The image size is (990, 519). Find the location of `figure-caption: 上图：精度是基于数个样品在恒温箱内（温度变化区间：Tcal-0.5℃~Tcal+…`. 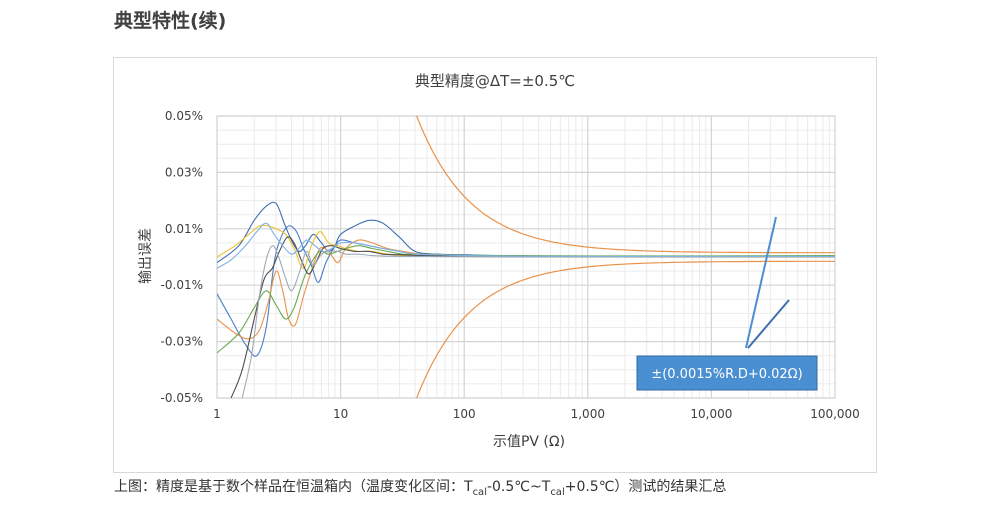

figure-caption: 上图：精度是基于数个样品在恒温箱内（温度变化区间：Tcal-0.5℃~Tcal+… is located at coordinates (420, 487).